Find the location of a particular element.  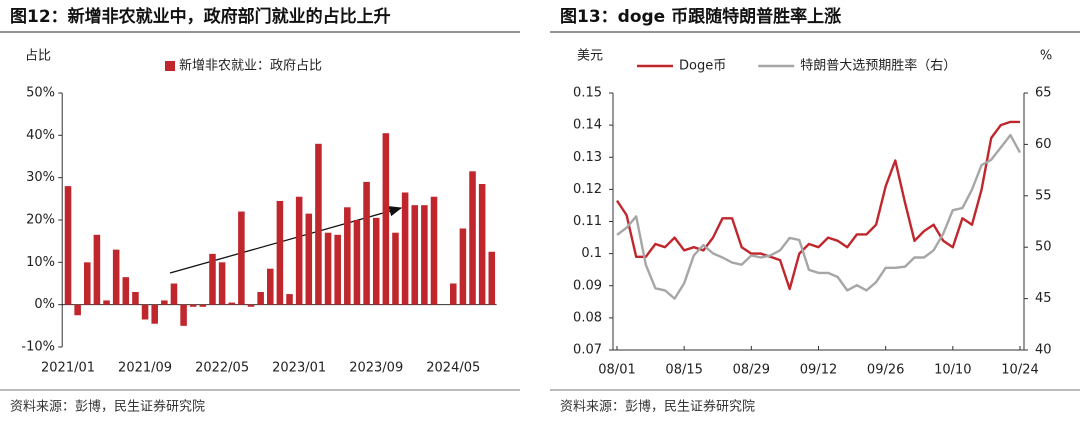

x-tick-label: 2023/01 is located at coordinates (299, 368).